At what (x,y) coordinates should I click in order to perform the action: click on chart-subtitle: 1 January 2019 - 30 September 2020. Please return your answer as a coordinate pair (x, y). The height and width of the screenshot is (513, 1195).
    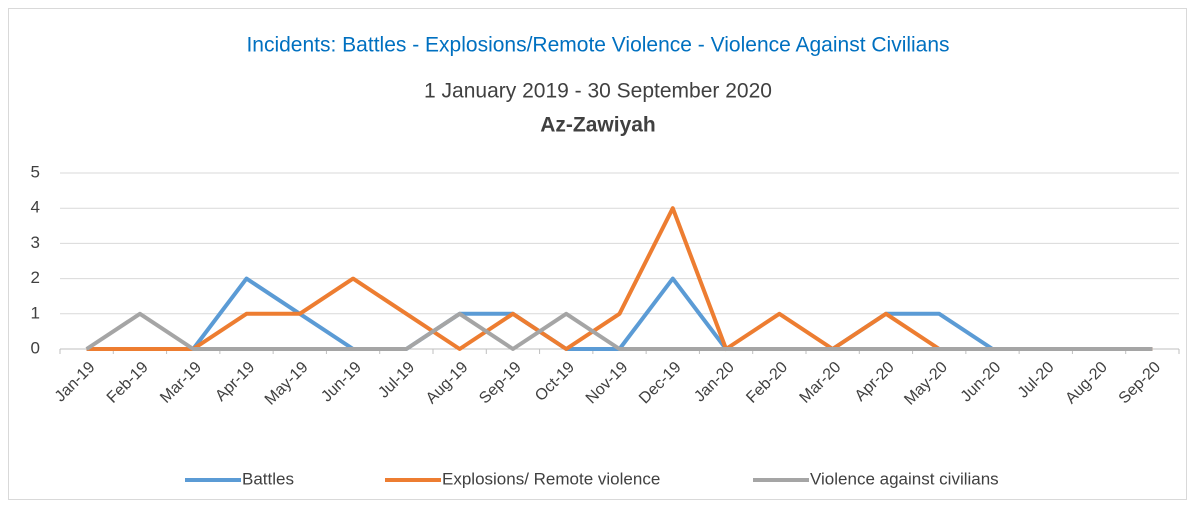
    Looking at the image, I should click on (598, 91).